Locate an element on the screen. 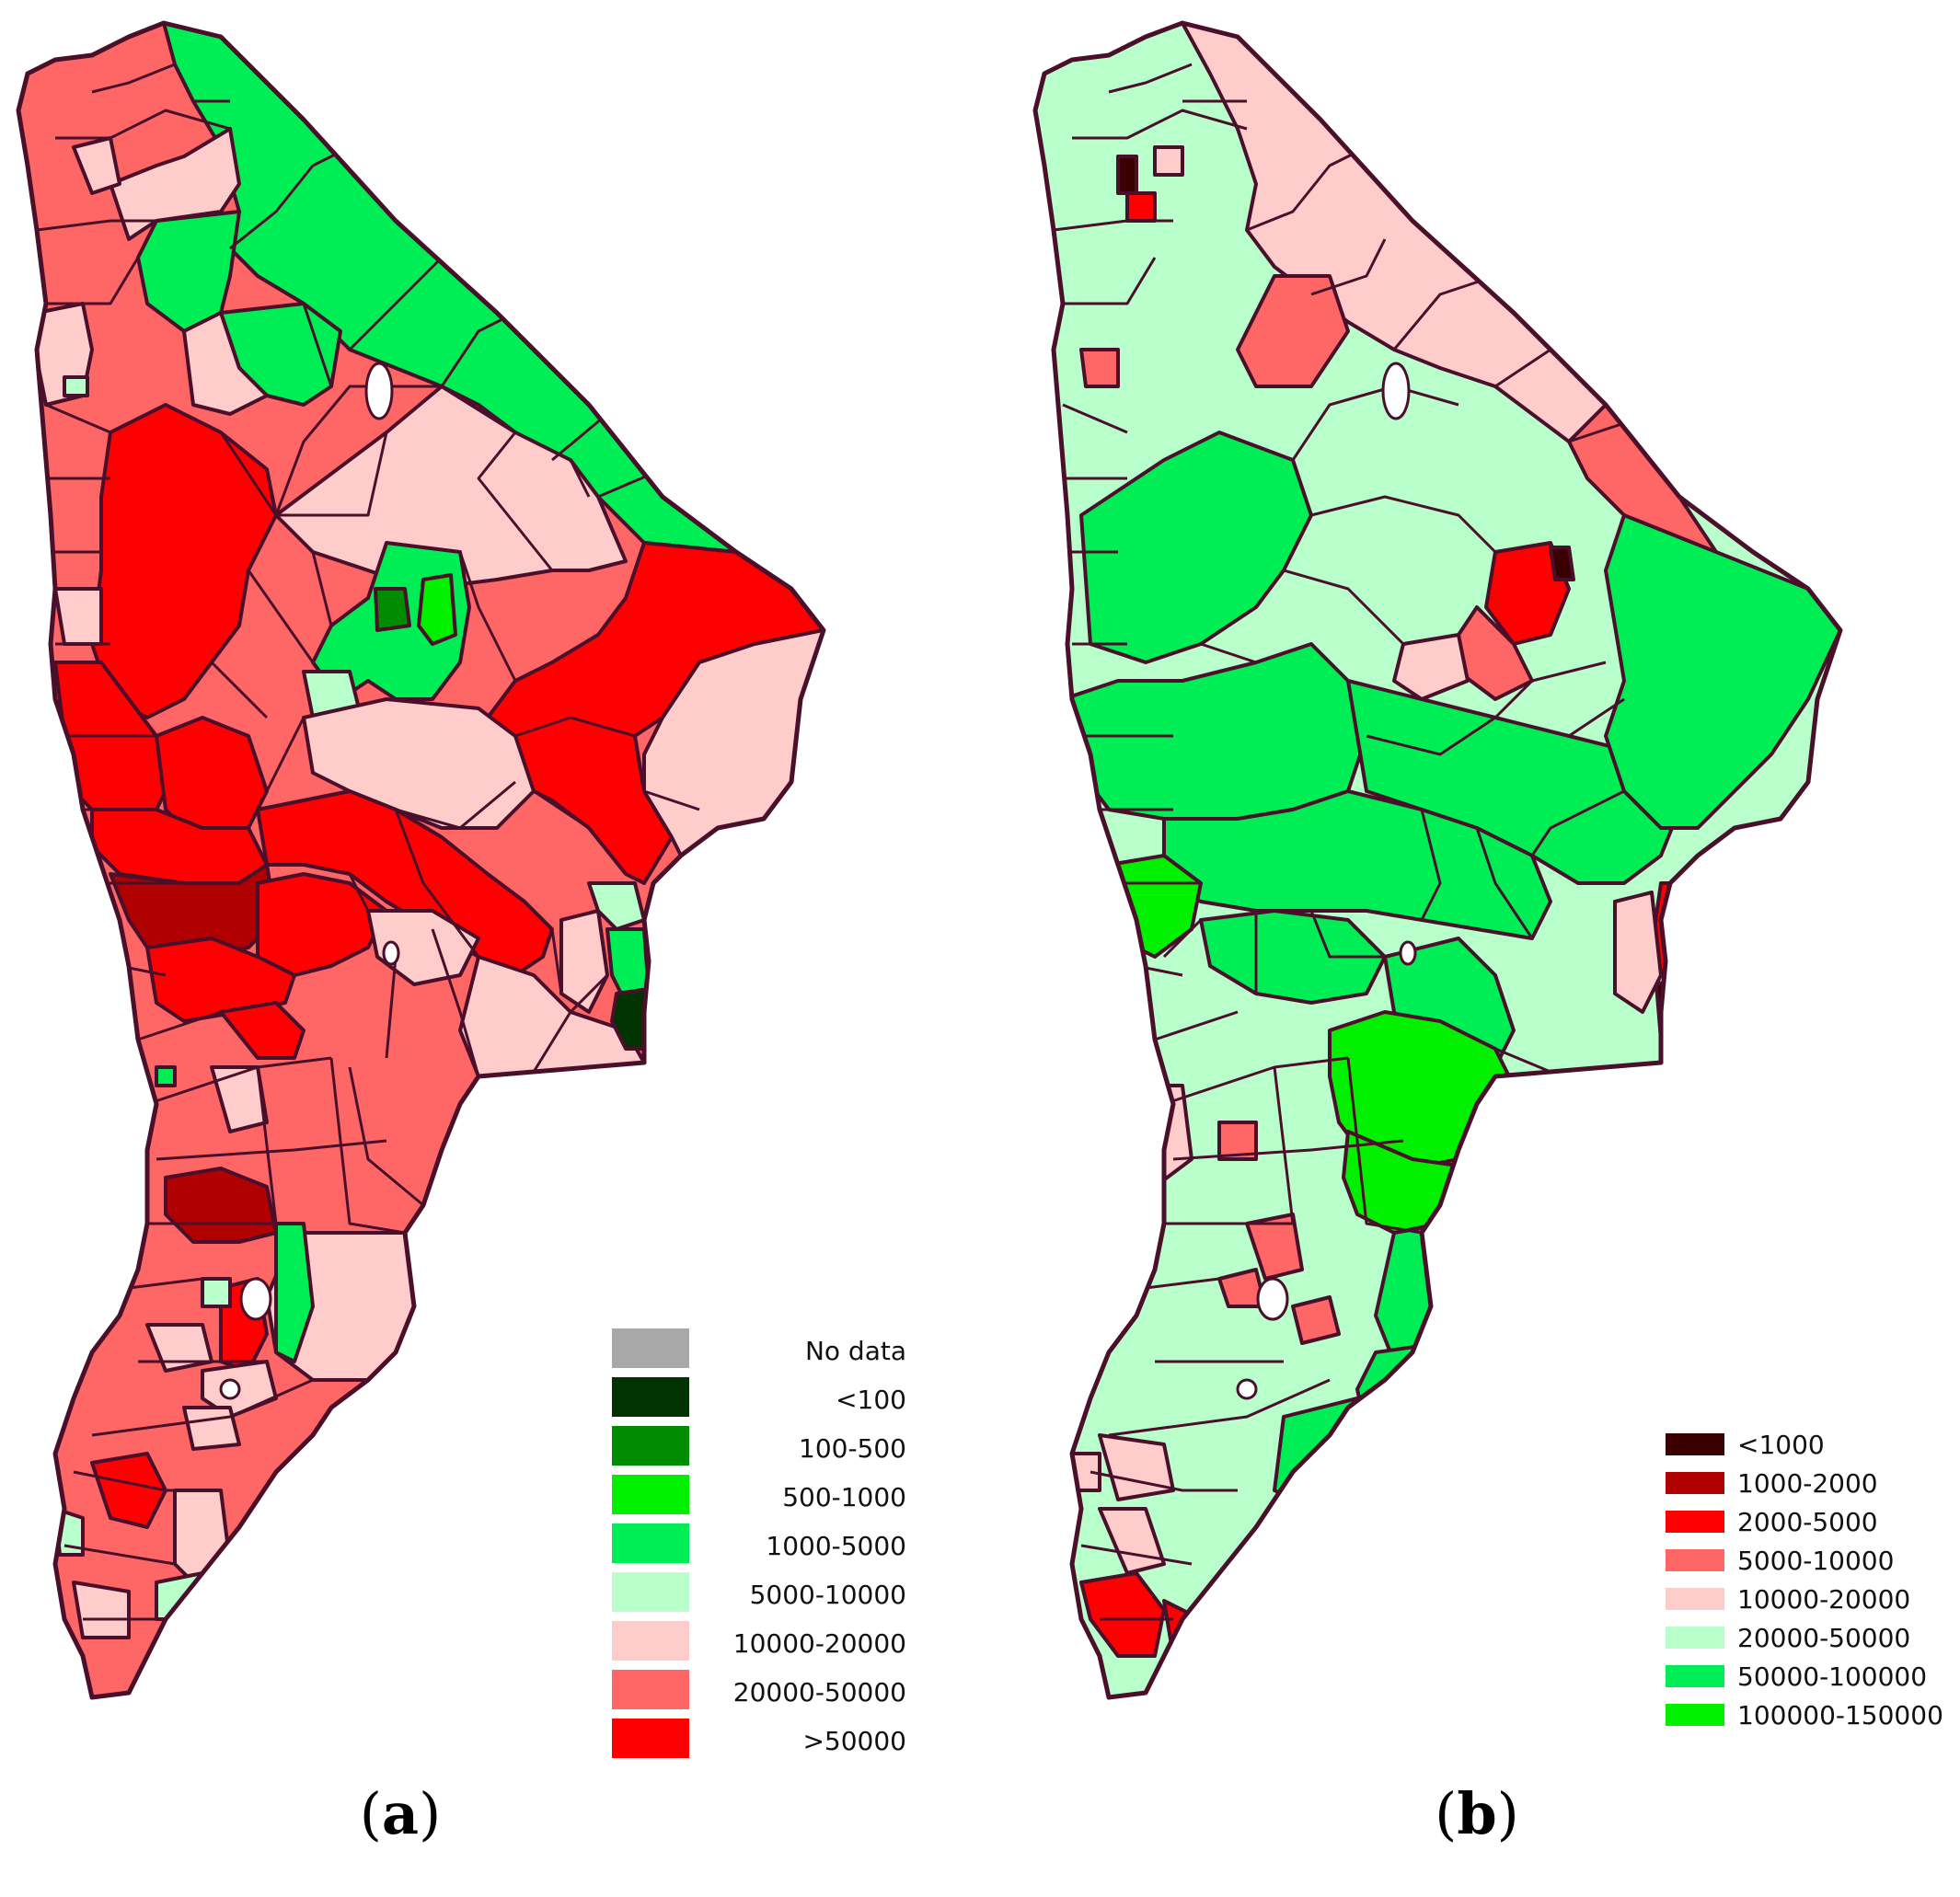  legend-label: <1000 is located at coordinates (1781, 1445).